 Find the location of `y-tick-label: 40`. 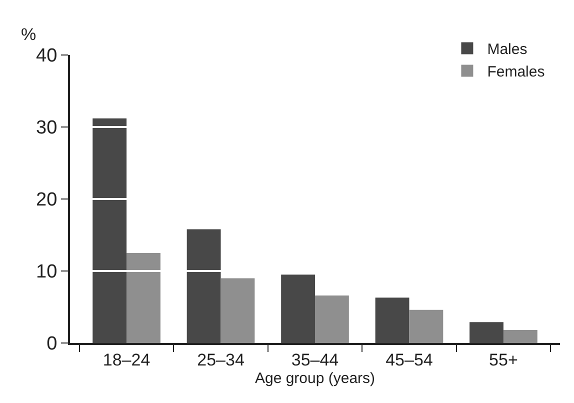

y-tick-label: 40 is located at coordinates (47, 56).